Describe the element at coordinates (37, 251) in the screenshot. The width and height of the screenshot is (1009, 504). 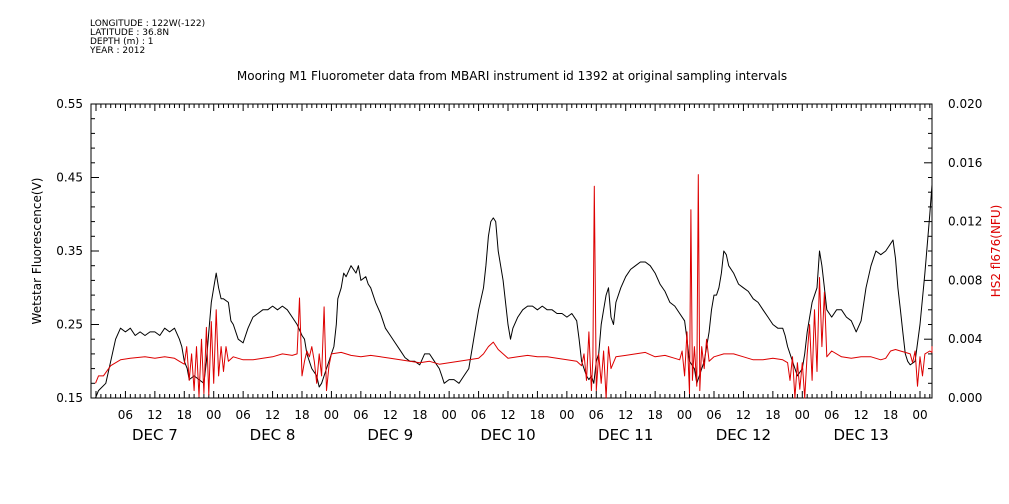
I see `y-axis-left-label: Wetstar Fluorescence(V)` at that location.